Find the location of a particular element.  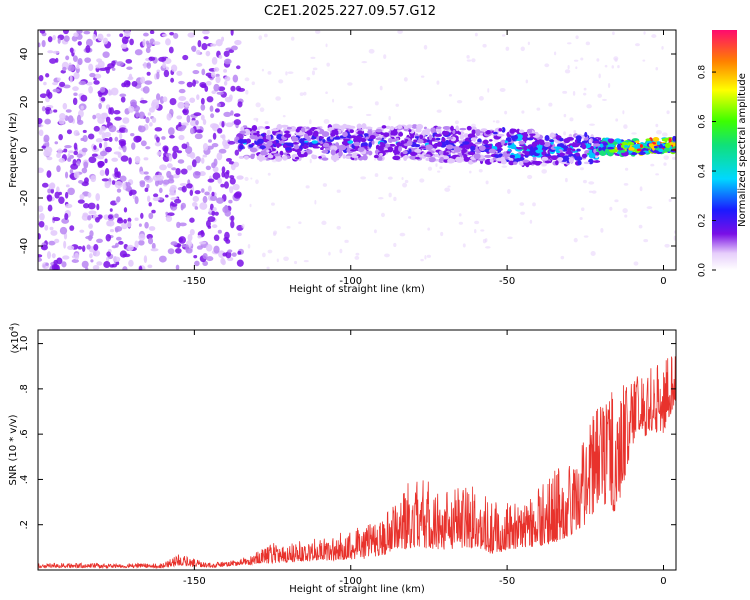

x-tick-label: 0 is located at coordinates (663, 281).